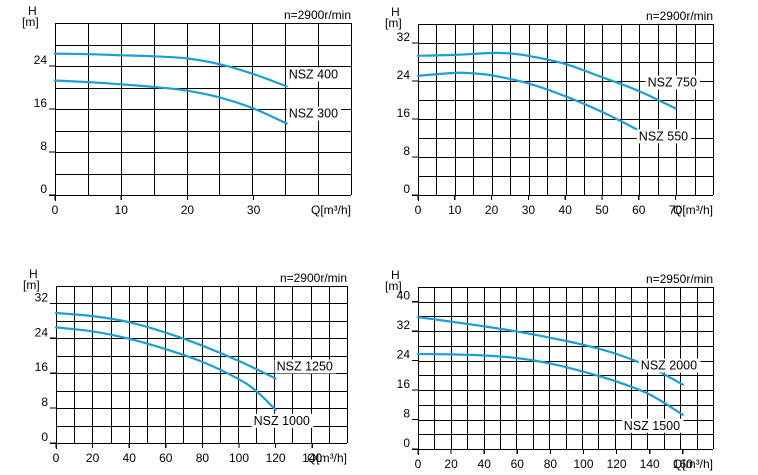 The image size is (758, 475). What do you see at coordinates (676, 210) in the screenshot?
I see `x-tick-label: 70` at bounding box center [676, 210].